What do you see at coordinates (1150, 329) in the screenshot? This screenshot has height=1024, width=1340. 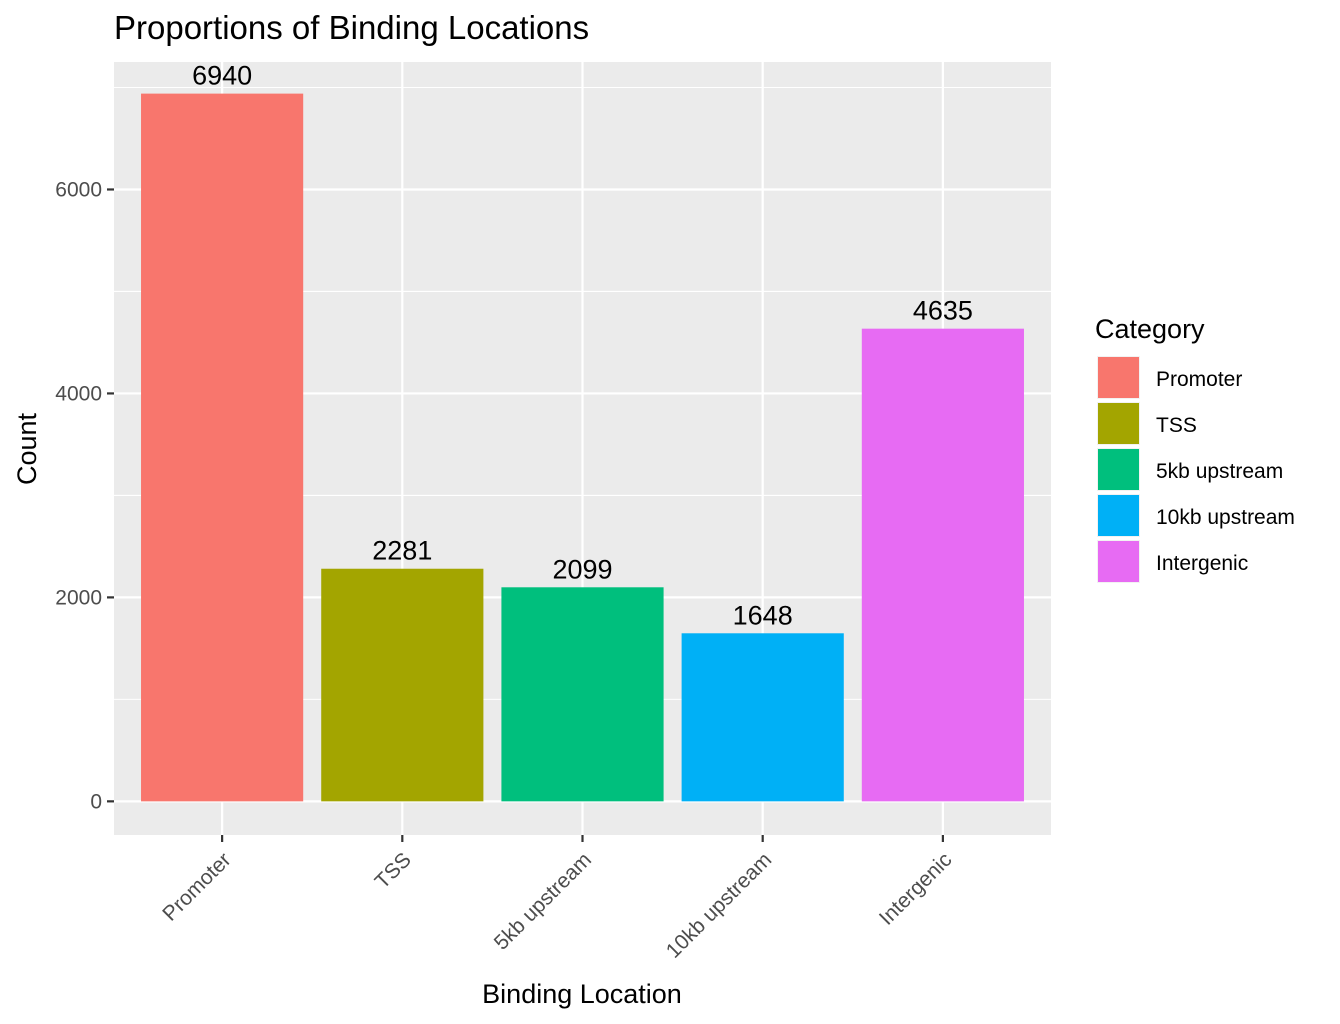 I see `legend-title: Category` at bounding box center [1150, 329].